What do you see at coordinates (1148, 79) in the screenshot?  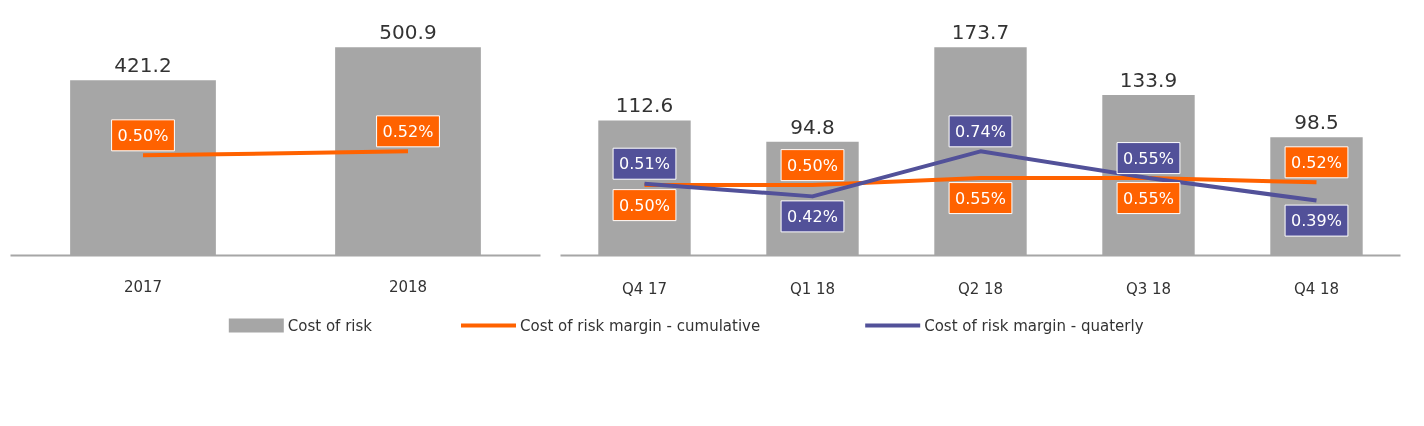 I see `data-label: 133.9` at bounding box center [1148, 79].